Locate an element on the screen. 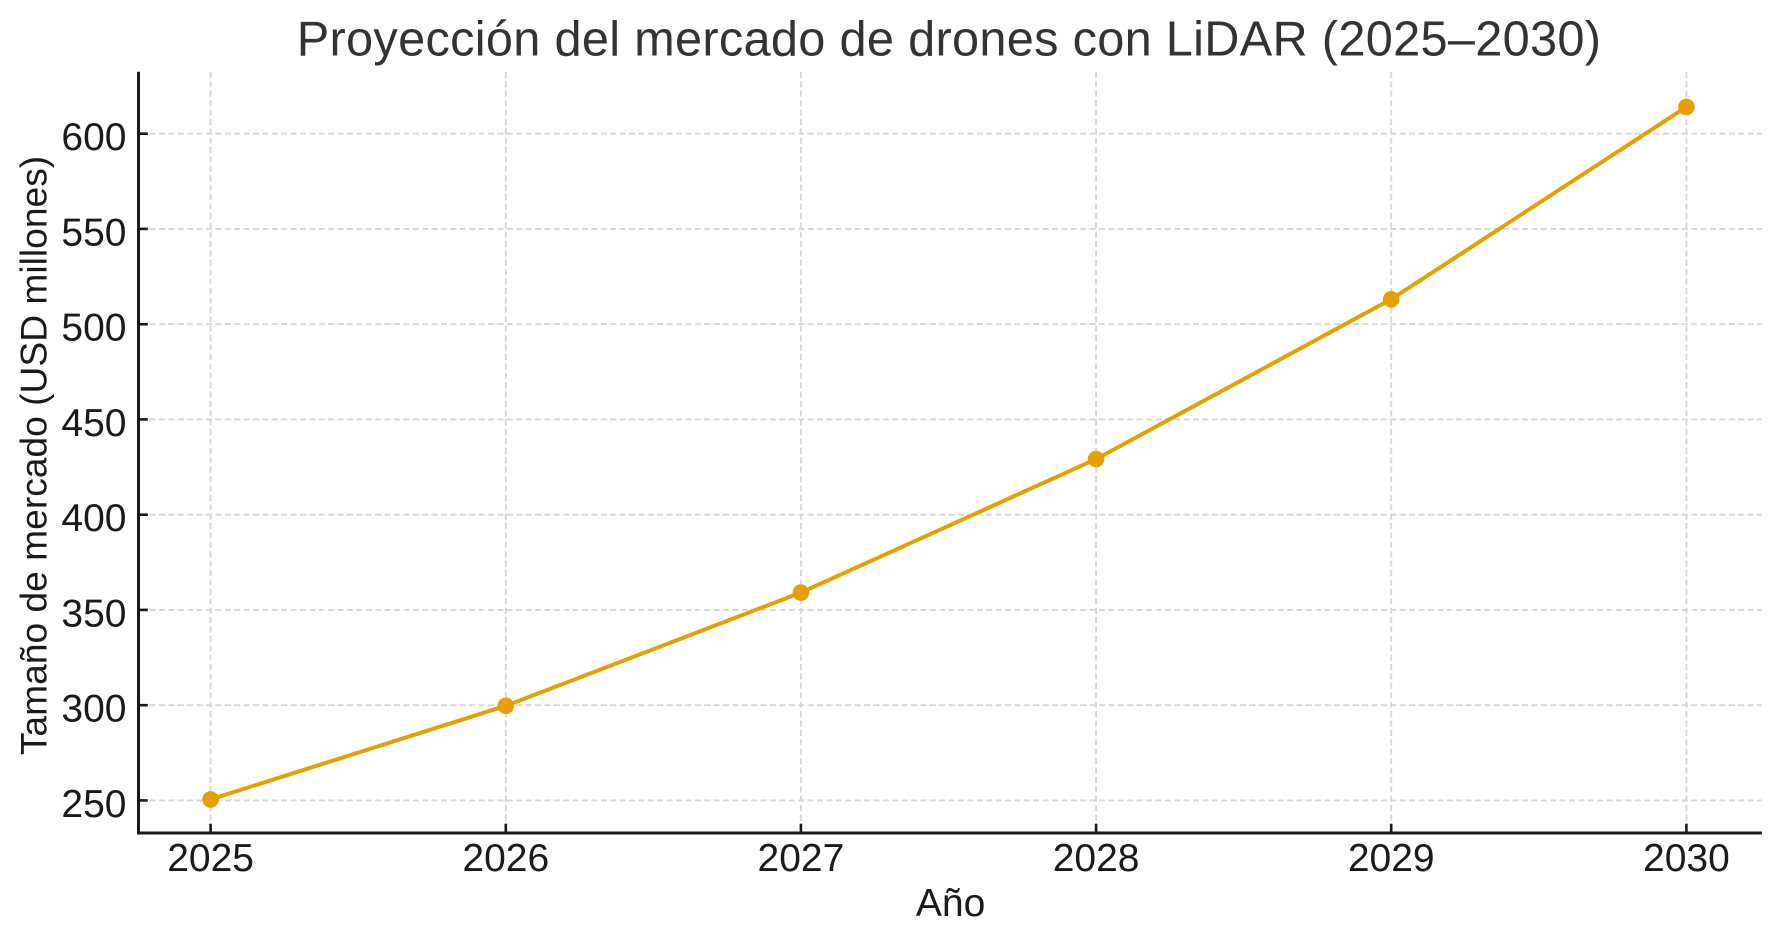  svg-text: Año is located at coordinates (950, 903).